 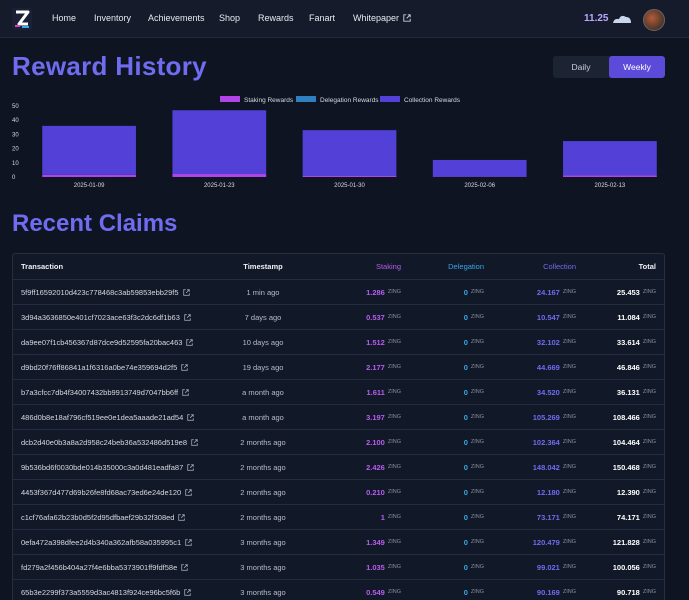 What do you see at coordinates (376, 18) in the screenshot?
I see `nav-whitepaper-label: Whitepaper` at bounding box center [376, 18].